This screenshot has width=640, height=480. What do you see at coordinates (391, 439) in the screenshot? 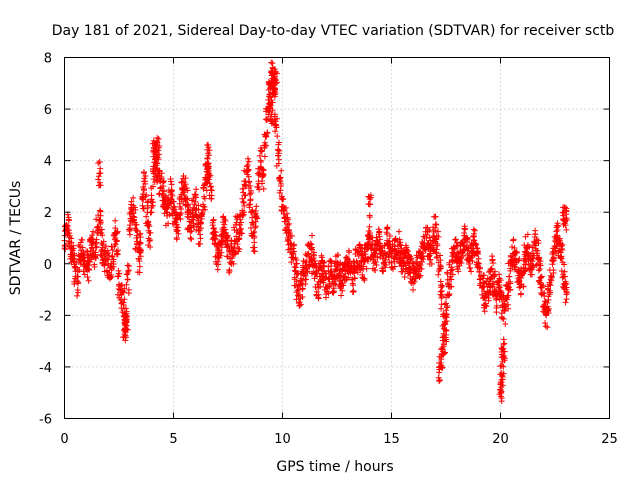
I see `x-tick-label-15: 15` at bounding box center [391, 439].